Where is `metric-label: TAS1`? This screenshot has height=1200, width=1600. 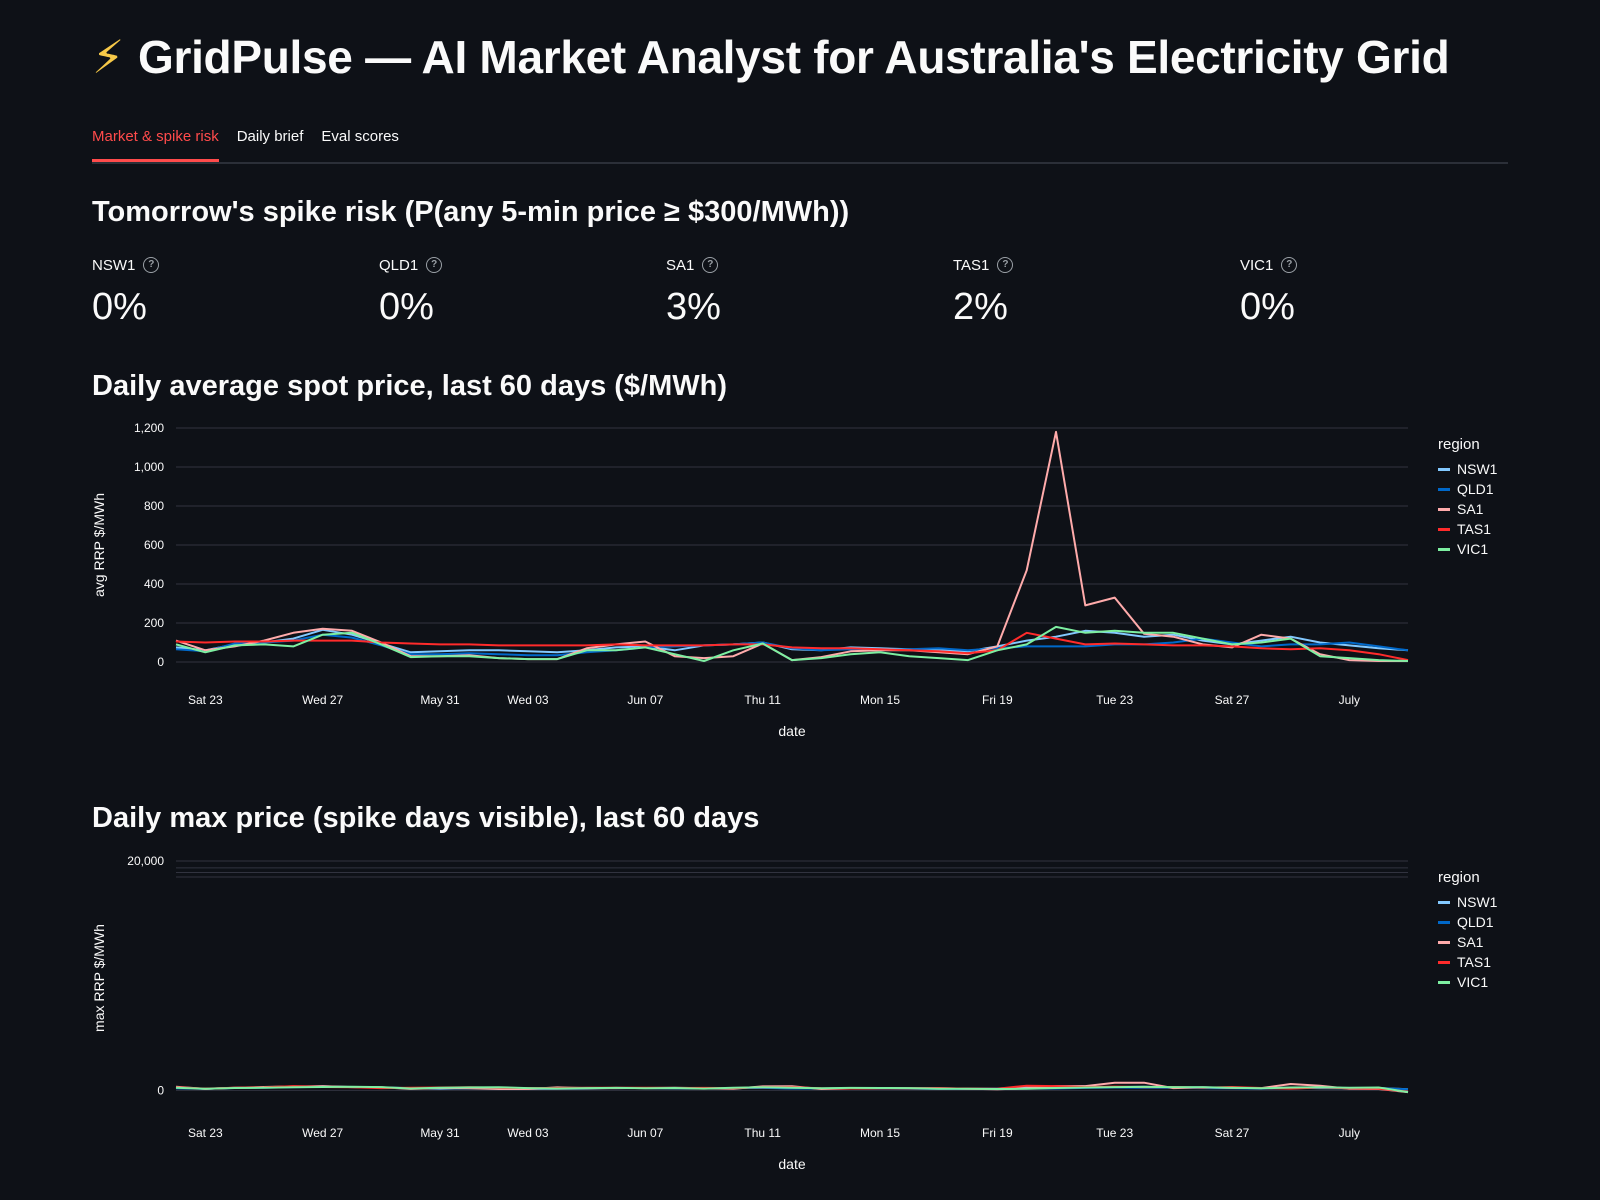 metric-label: TAS1 is located at coordinates (971, 265).